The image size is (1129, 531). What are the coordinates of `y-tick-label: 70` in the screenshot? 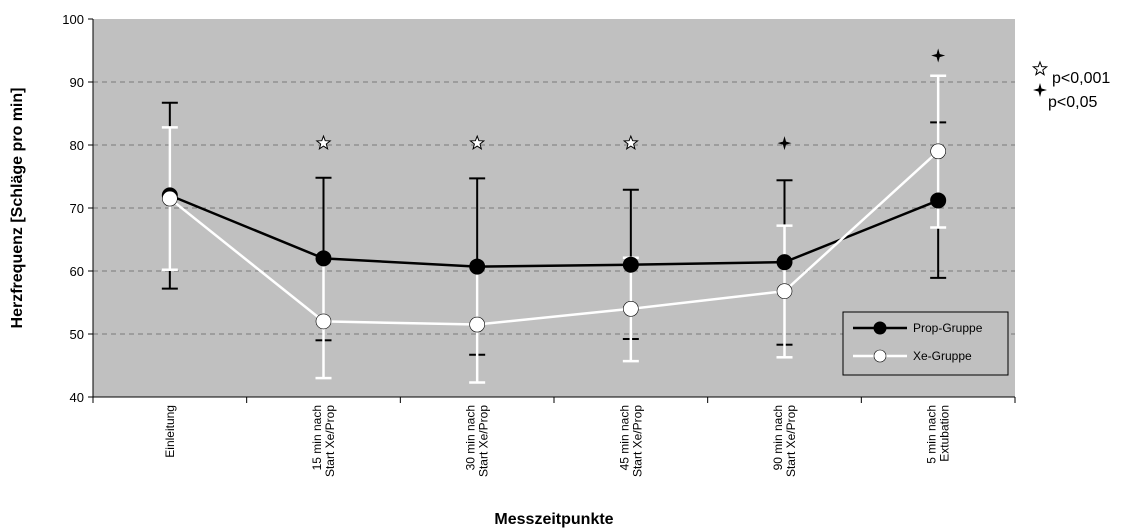 It's located at (77, 208).